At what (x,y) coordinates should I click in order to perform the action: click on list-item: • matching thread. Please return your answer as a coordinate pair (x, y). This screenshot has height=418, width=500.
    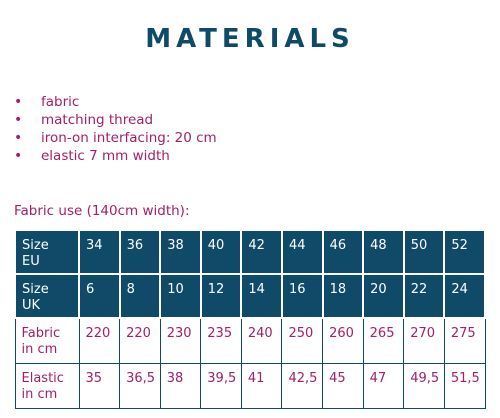
    Looking at the image, I should click on (115, 120).